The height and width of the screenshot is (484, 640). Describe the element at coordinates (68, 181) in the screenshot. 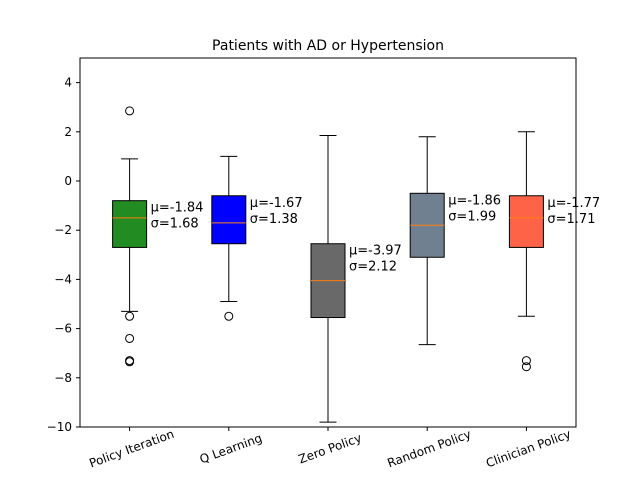

I see `y-tick-label: 0` at that location.